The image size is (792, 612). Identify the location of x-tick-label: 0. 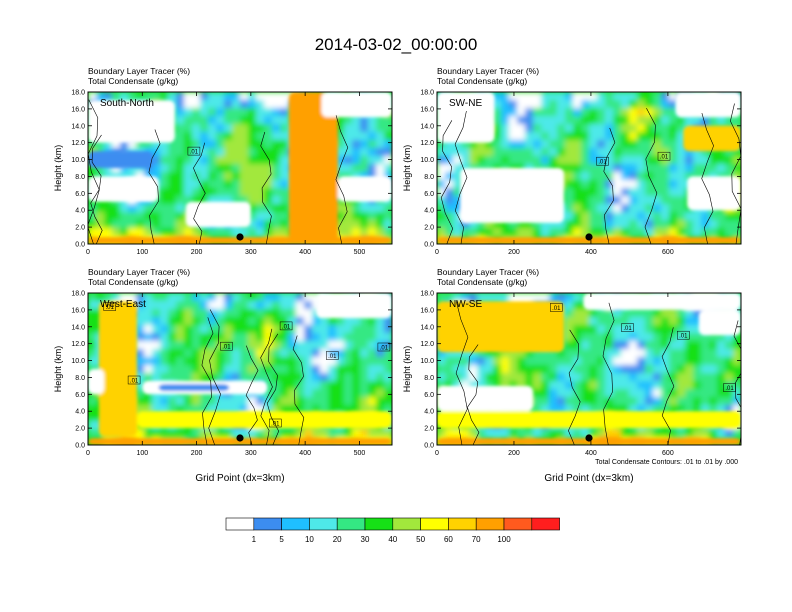
(437, 252).